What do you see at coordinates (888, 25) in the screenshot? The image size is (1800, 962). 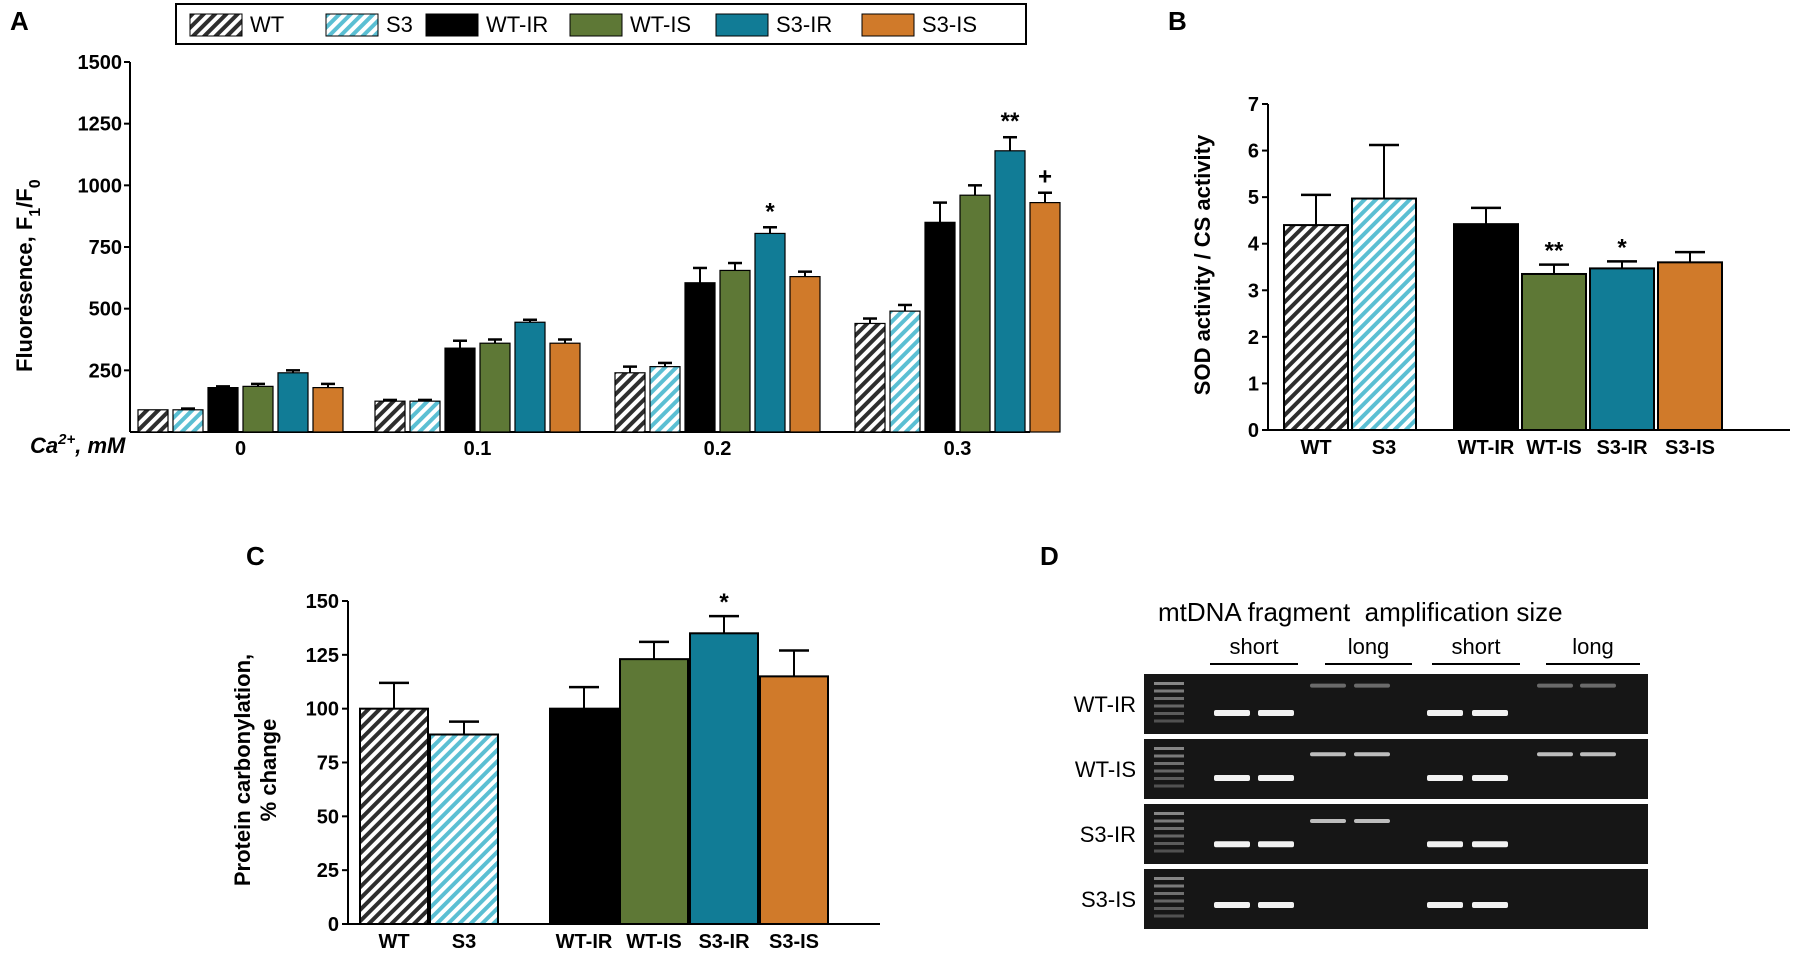 I see `chart-a-legend-swatch-s3-is` at bounding box center [888, 25].